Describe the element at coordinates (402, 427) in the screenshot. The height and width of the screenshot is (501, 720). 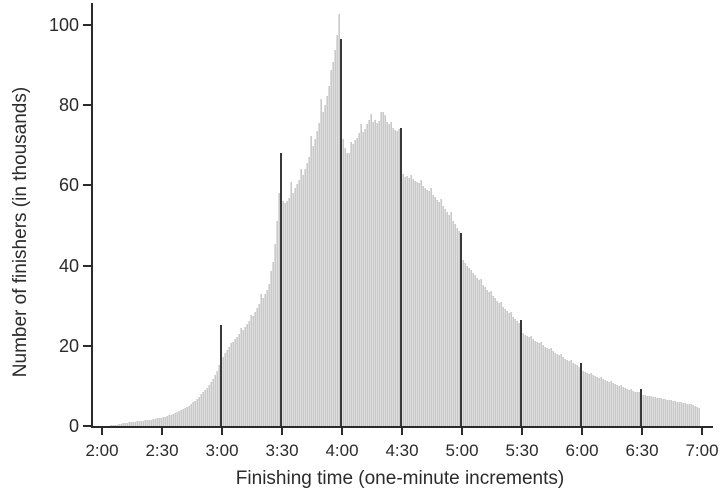
I see `x-axis-line` at that location.